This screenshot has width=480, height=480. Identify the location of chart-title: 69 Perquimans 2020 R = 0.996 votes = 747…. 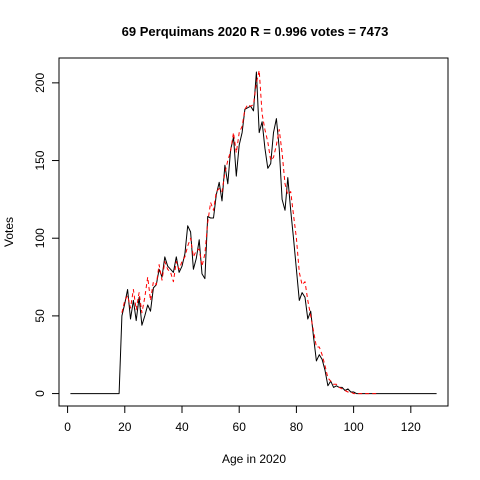
(255, 31).